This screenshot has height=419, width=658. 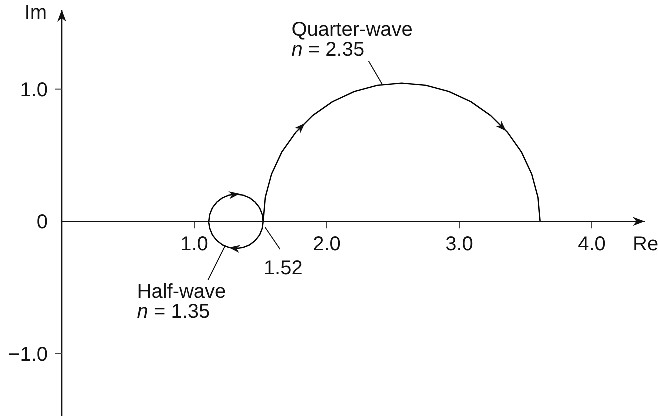 I want to click on x-tick-label: 2.0, so click(x=327, y=245).